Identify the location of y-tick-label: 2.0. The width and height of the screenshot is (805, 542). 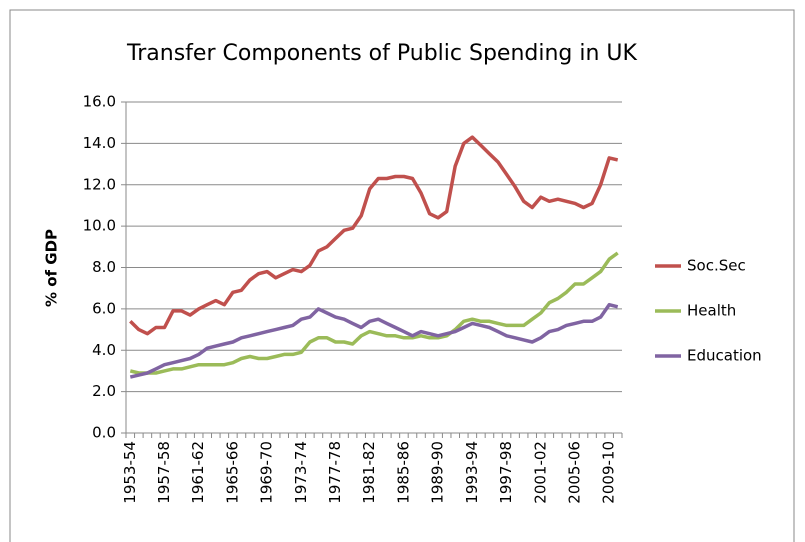
(104, 391).